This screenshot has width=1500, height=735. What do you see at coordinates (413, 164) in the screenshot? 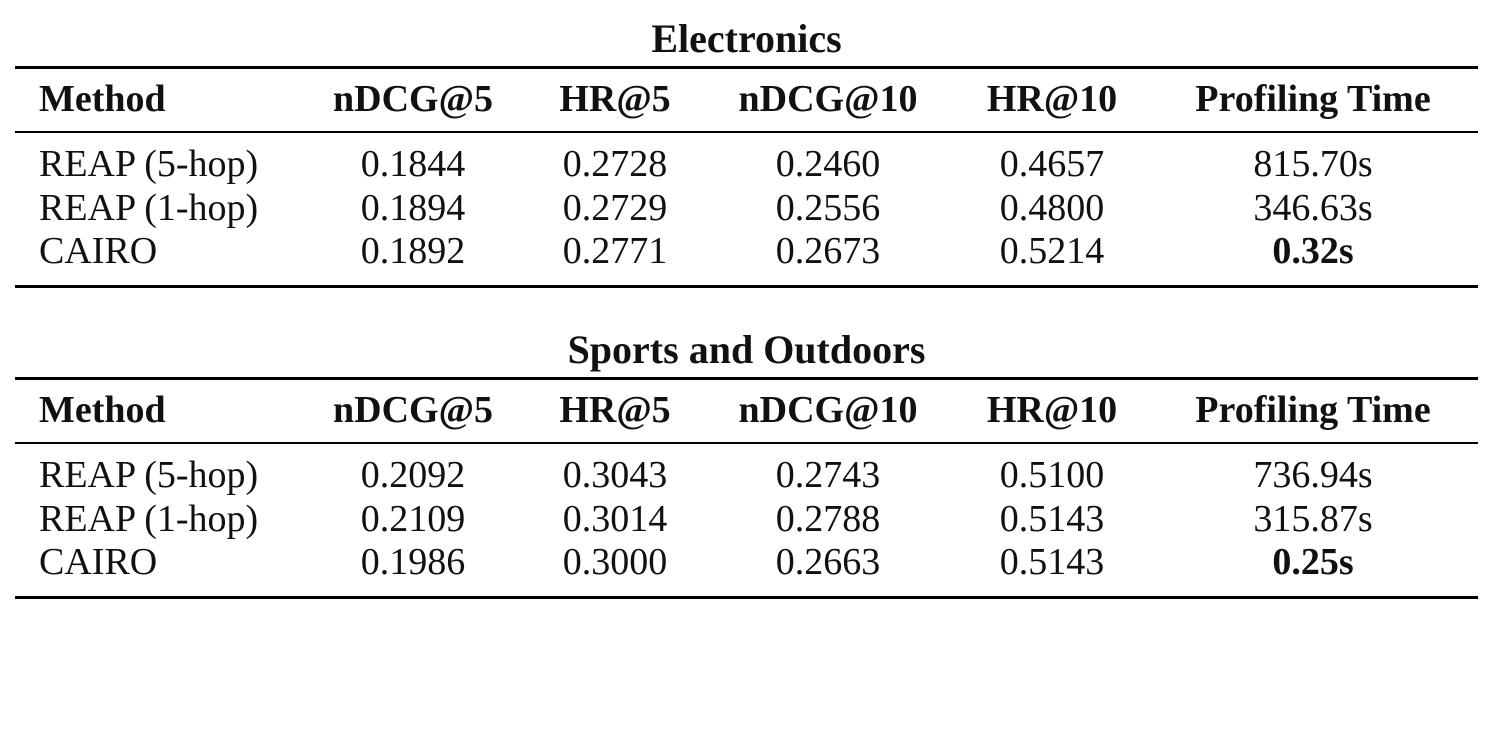
I see `cell-ndcg5: 0.1844` at bounding box center [413, 164].